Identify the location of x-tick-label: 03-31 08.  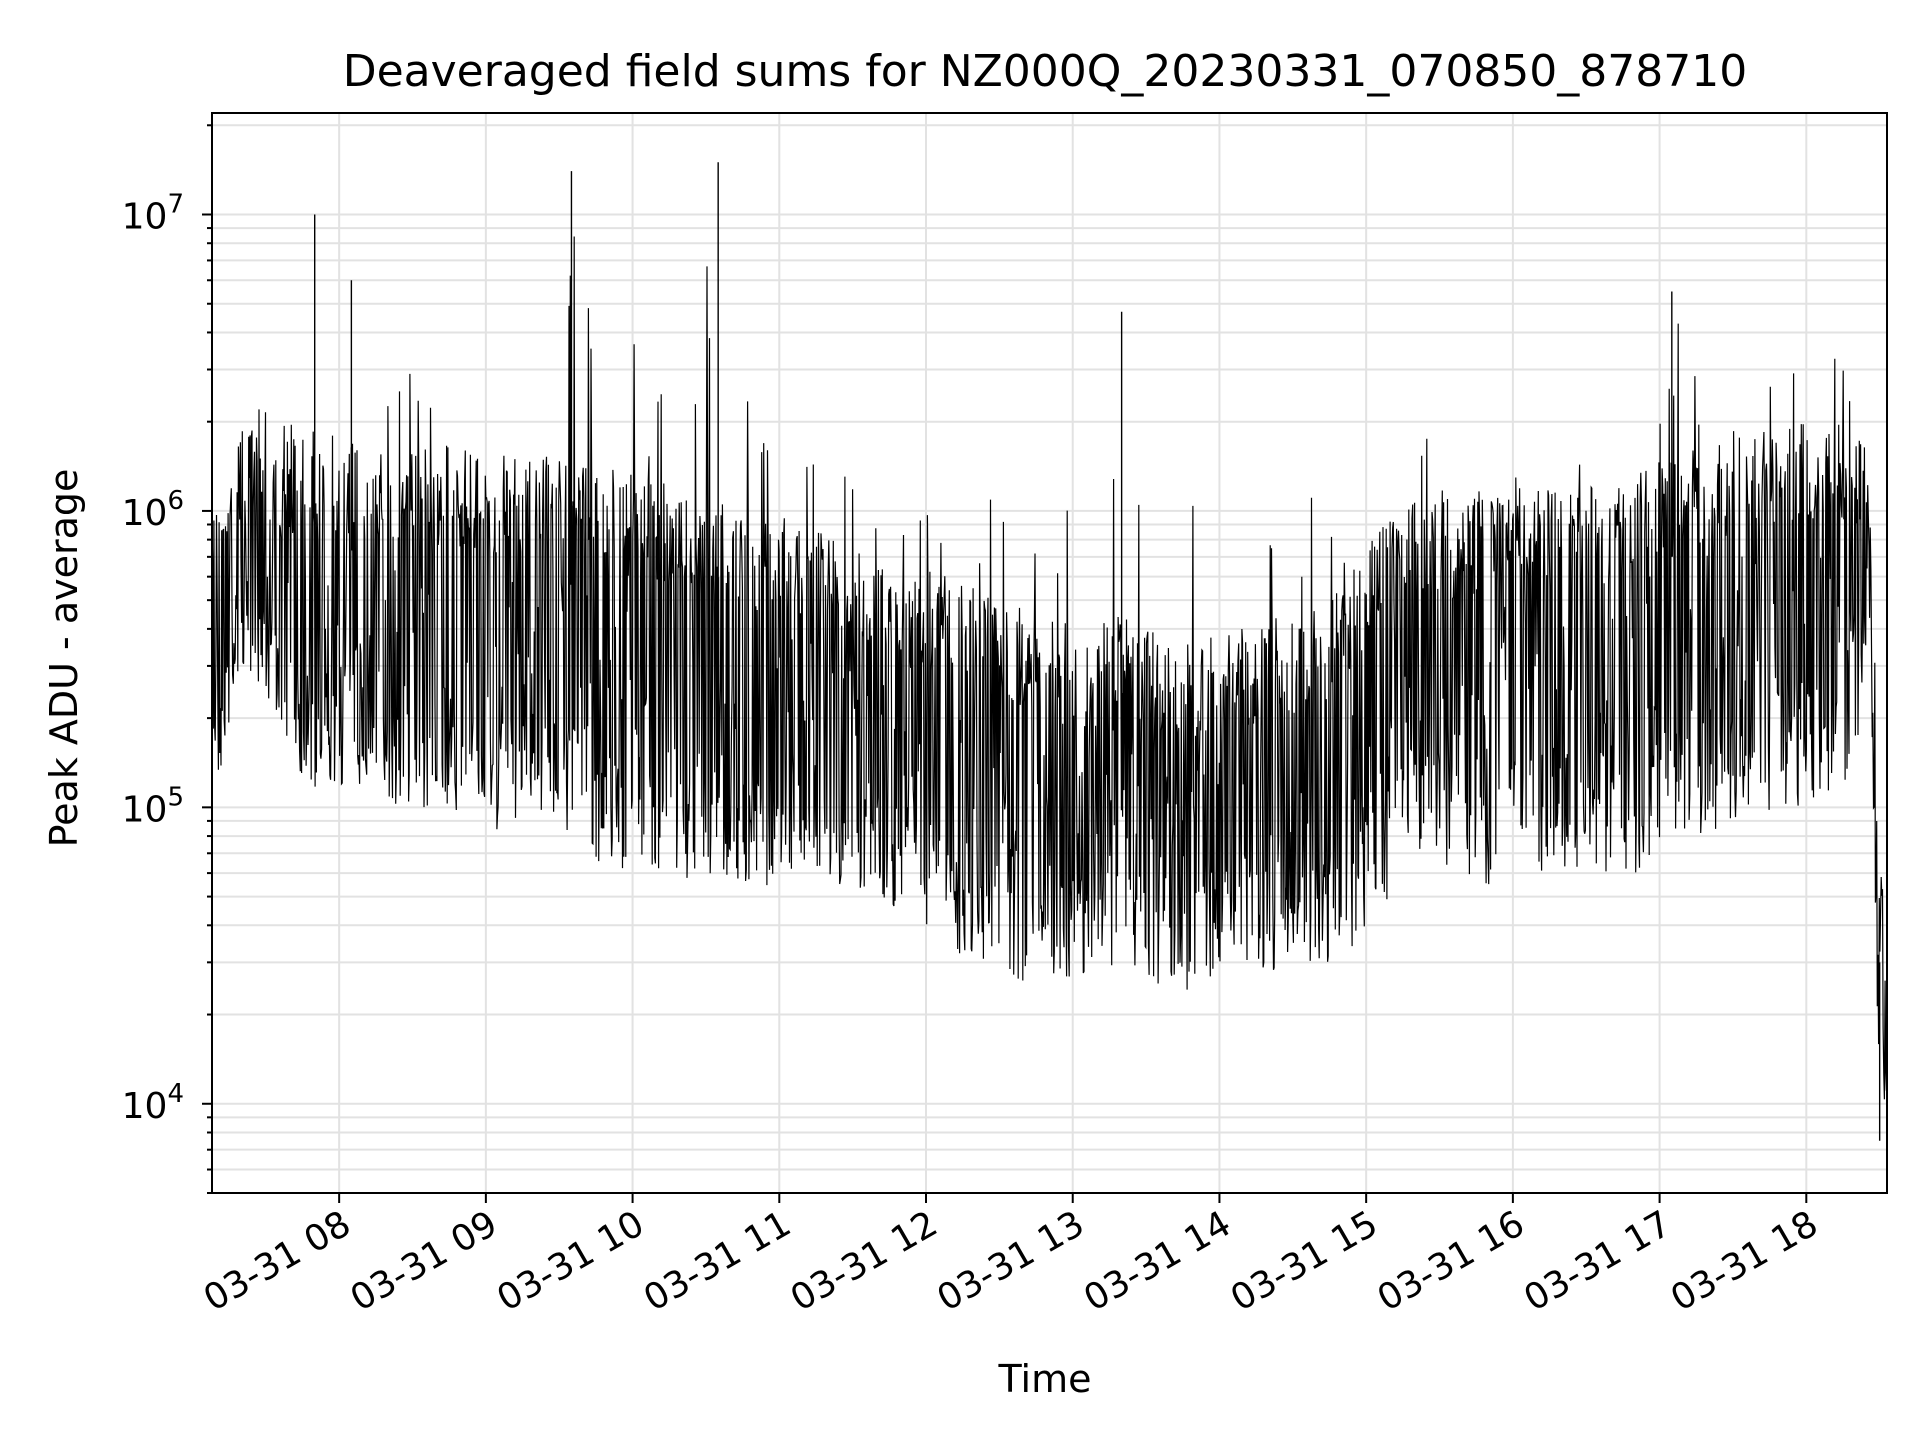
(277, 1261).